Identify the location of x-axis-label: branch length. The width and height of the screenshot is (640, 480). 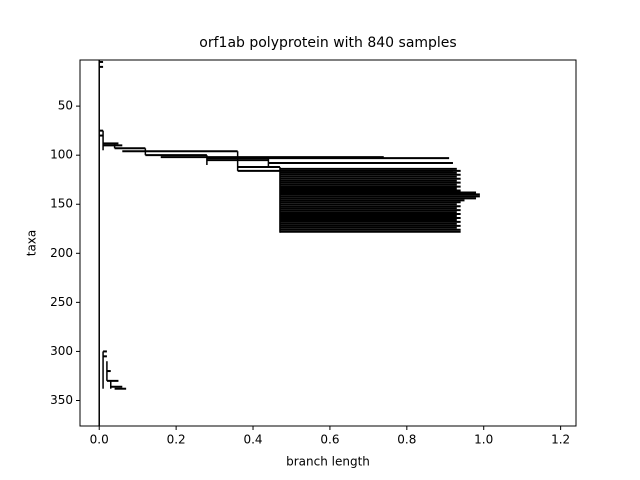
(328, 462).